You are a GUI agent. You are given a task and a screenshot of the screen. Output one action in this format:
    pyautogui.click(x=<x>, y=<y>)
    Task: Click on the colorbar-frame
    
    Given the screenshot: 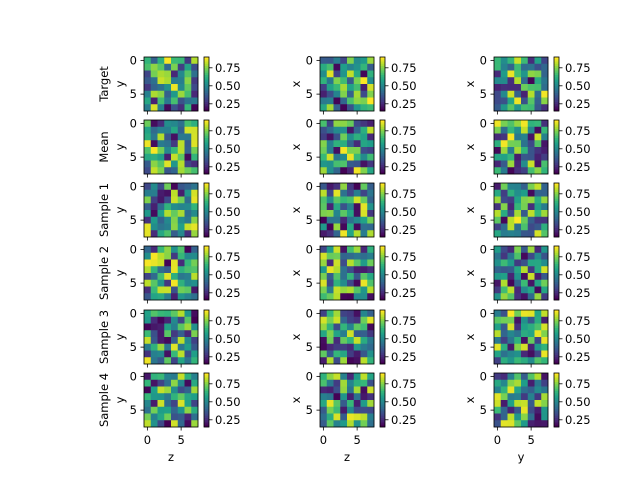 What is the action you would take?
    pyautogui.click(x=382, y=273)
    